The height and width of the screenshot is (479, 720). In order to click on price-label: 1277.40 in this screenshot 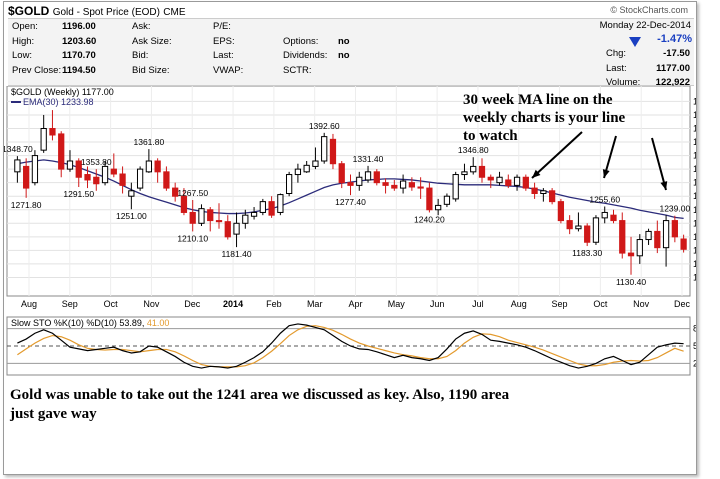, I will do `click(350, 202)`.